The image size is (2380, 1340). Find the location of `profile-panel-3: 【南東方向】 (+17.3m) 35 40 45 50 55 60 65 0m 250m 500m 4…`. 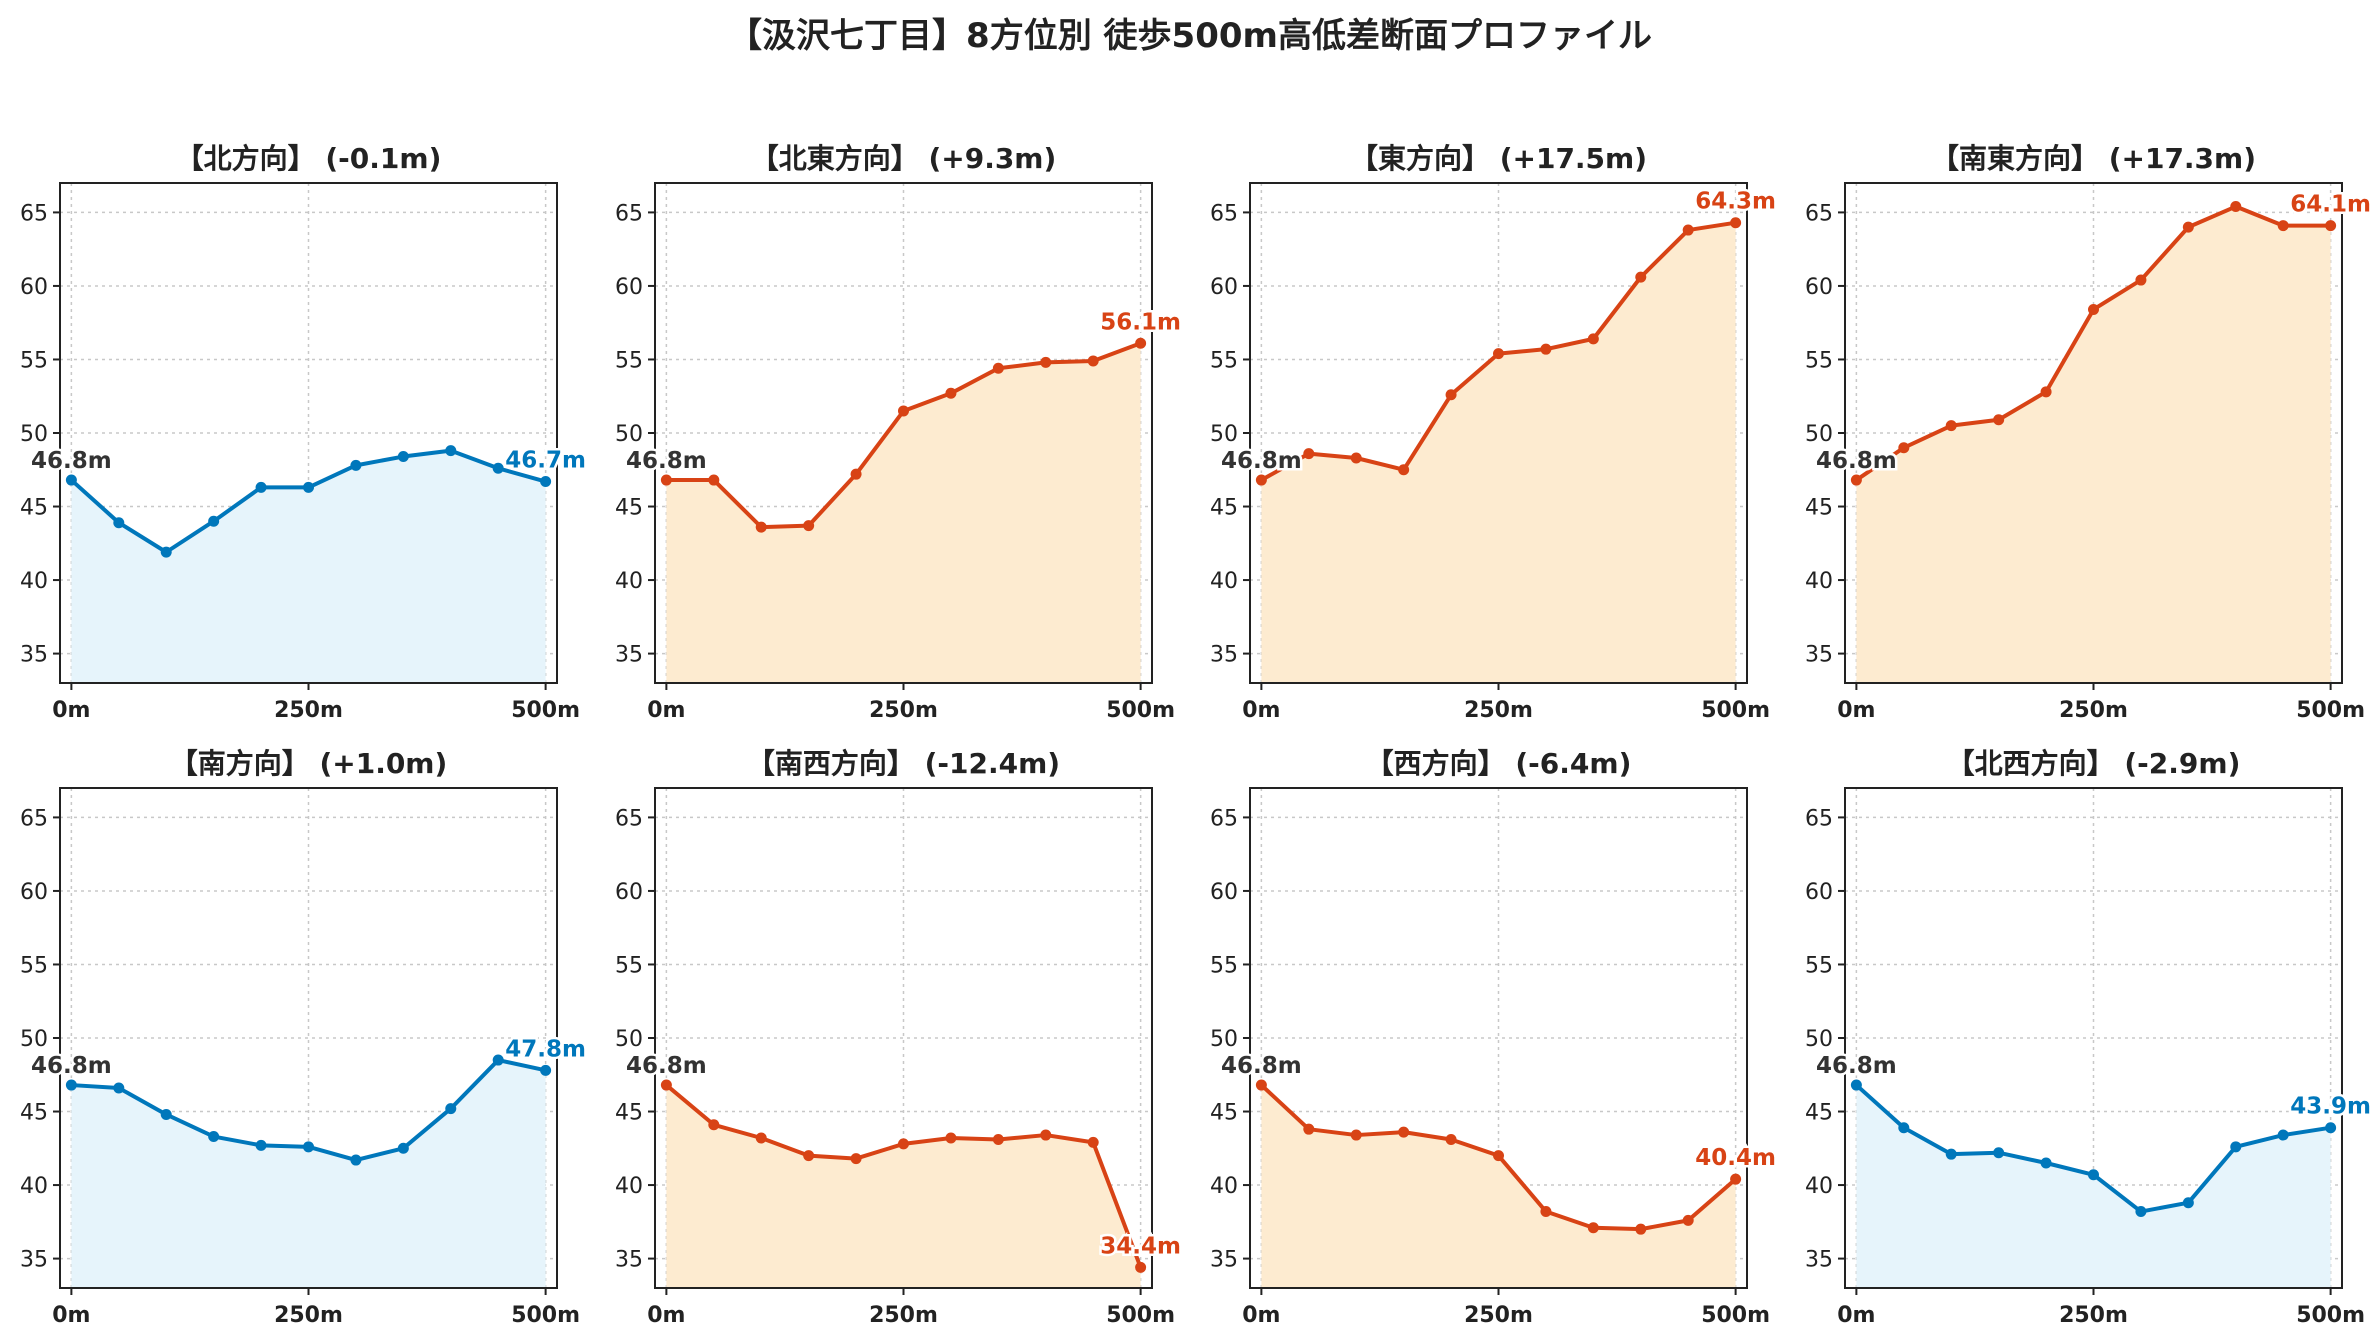

profile-panel-3: 【南東方向】 (+17.3m) 35 40 45 50 55 60 65 0m 250m 500m 4… is located at coordinates (2089, 432).